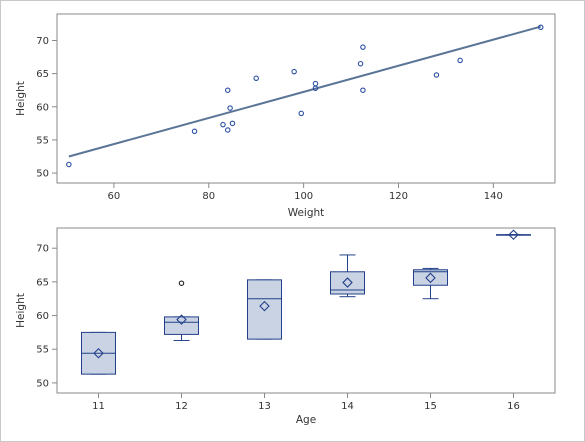  Describe the element at coordinates (306, 213) in the screenshot. I see `x-axis-title: Weight` at that location.